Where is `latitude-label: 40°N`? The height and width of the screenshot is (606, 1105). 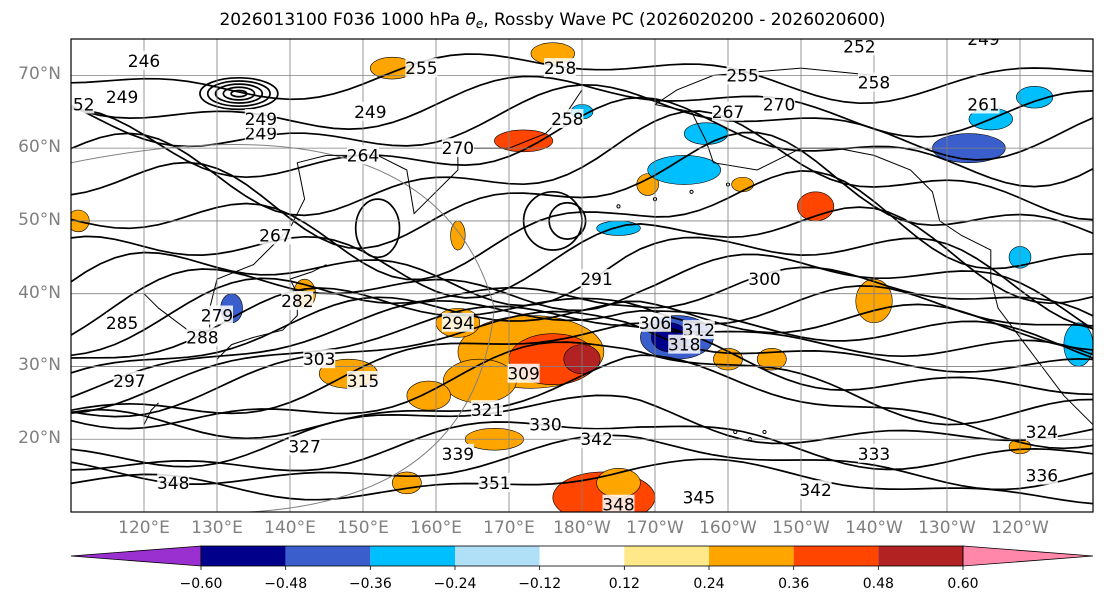 latitude-label: 40°N is located at coordinates (39, 292).